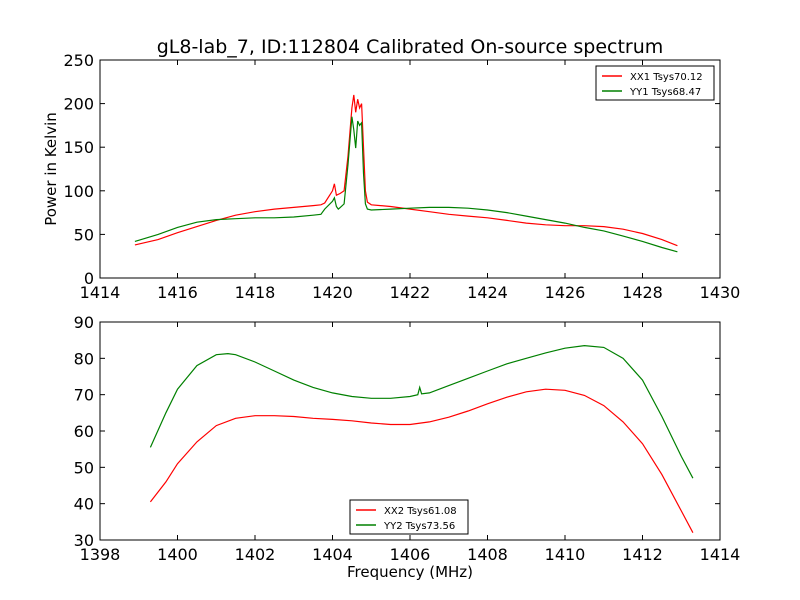 This screenshot has height=600, width=800. What do you see at coordinates (84, 504) in the screenshot?
I see `y-tick-label: 40` at bounding box center [84, 504].